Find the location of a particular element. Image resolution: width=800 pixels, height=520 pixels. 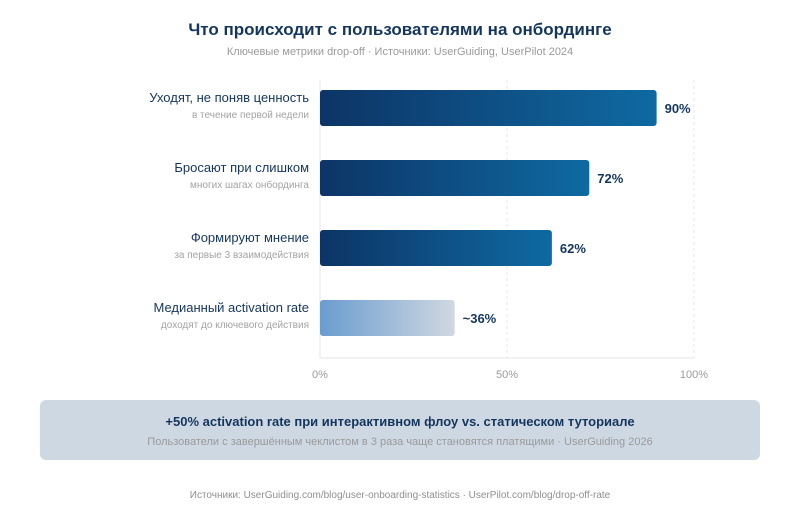

category-sublabel: многих шагах онбординга is located at coordinates (249, 185).